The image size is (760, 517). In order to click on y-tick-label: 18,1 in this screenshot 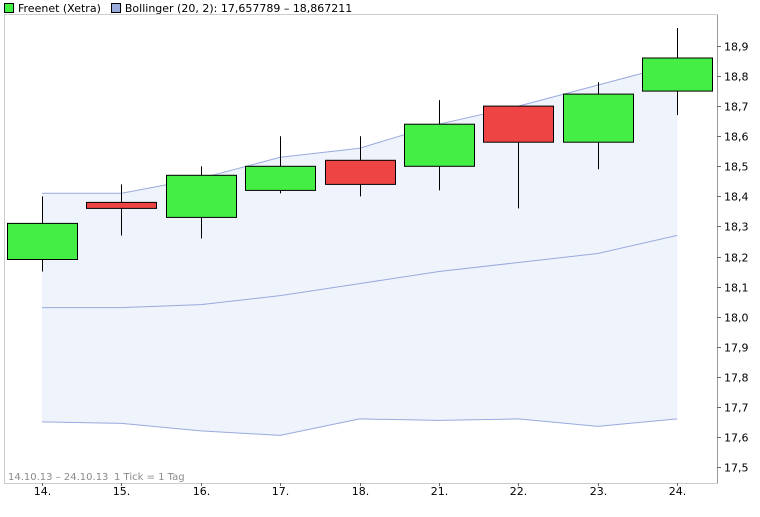, I will do `click(736, 288)`.